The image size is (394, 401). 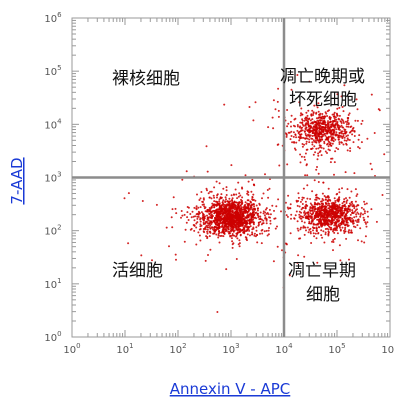 I want to click on y-axis-title: 7-AAD, so click(x=17, y=180).